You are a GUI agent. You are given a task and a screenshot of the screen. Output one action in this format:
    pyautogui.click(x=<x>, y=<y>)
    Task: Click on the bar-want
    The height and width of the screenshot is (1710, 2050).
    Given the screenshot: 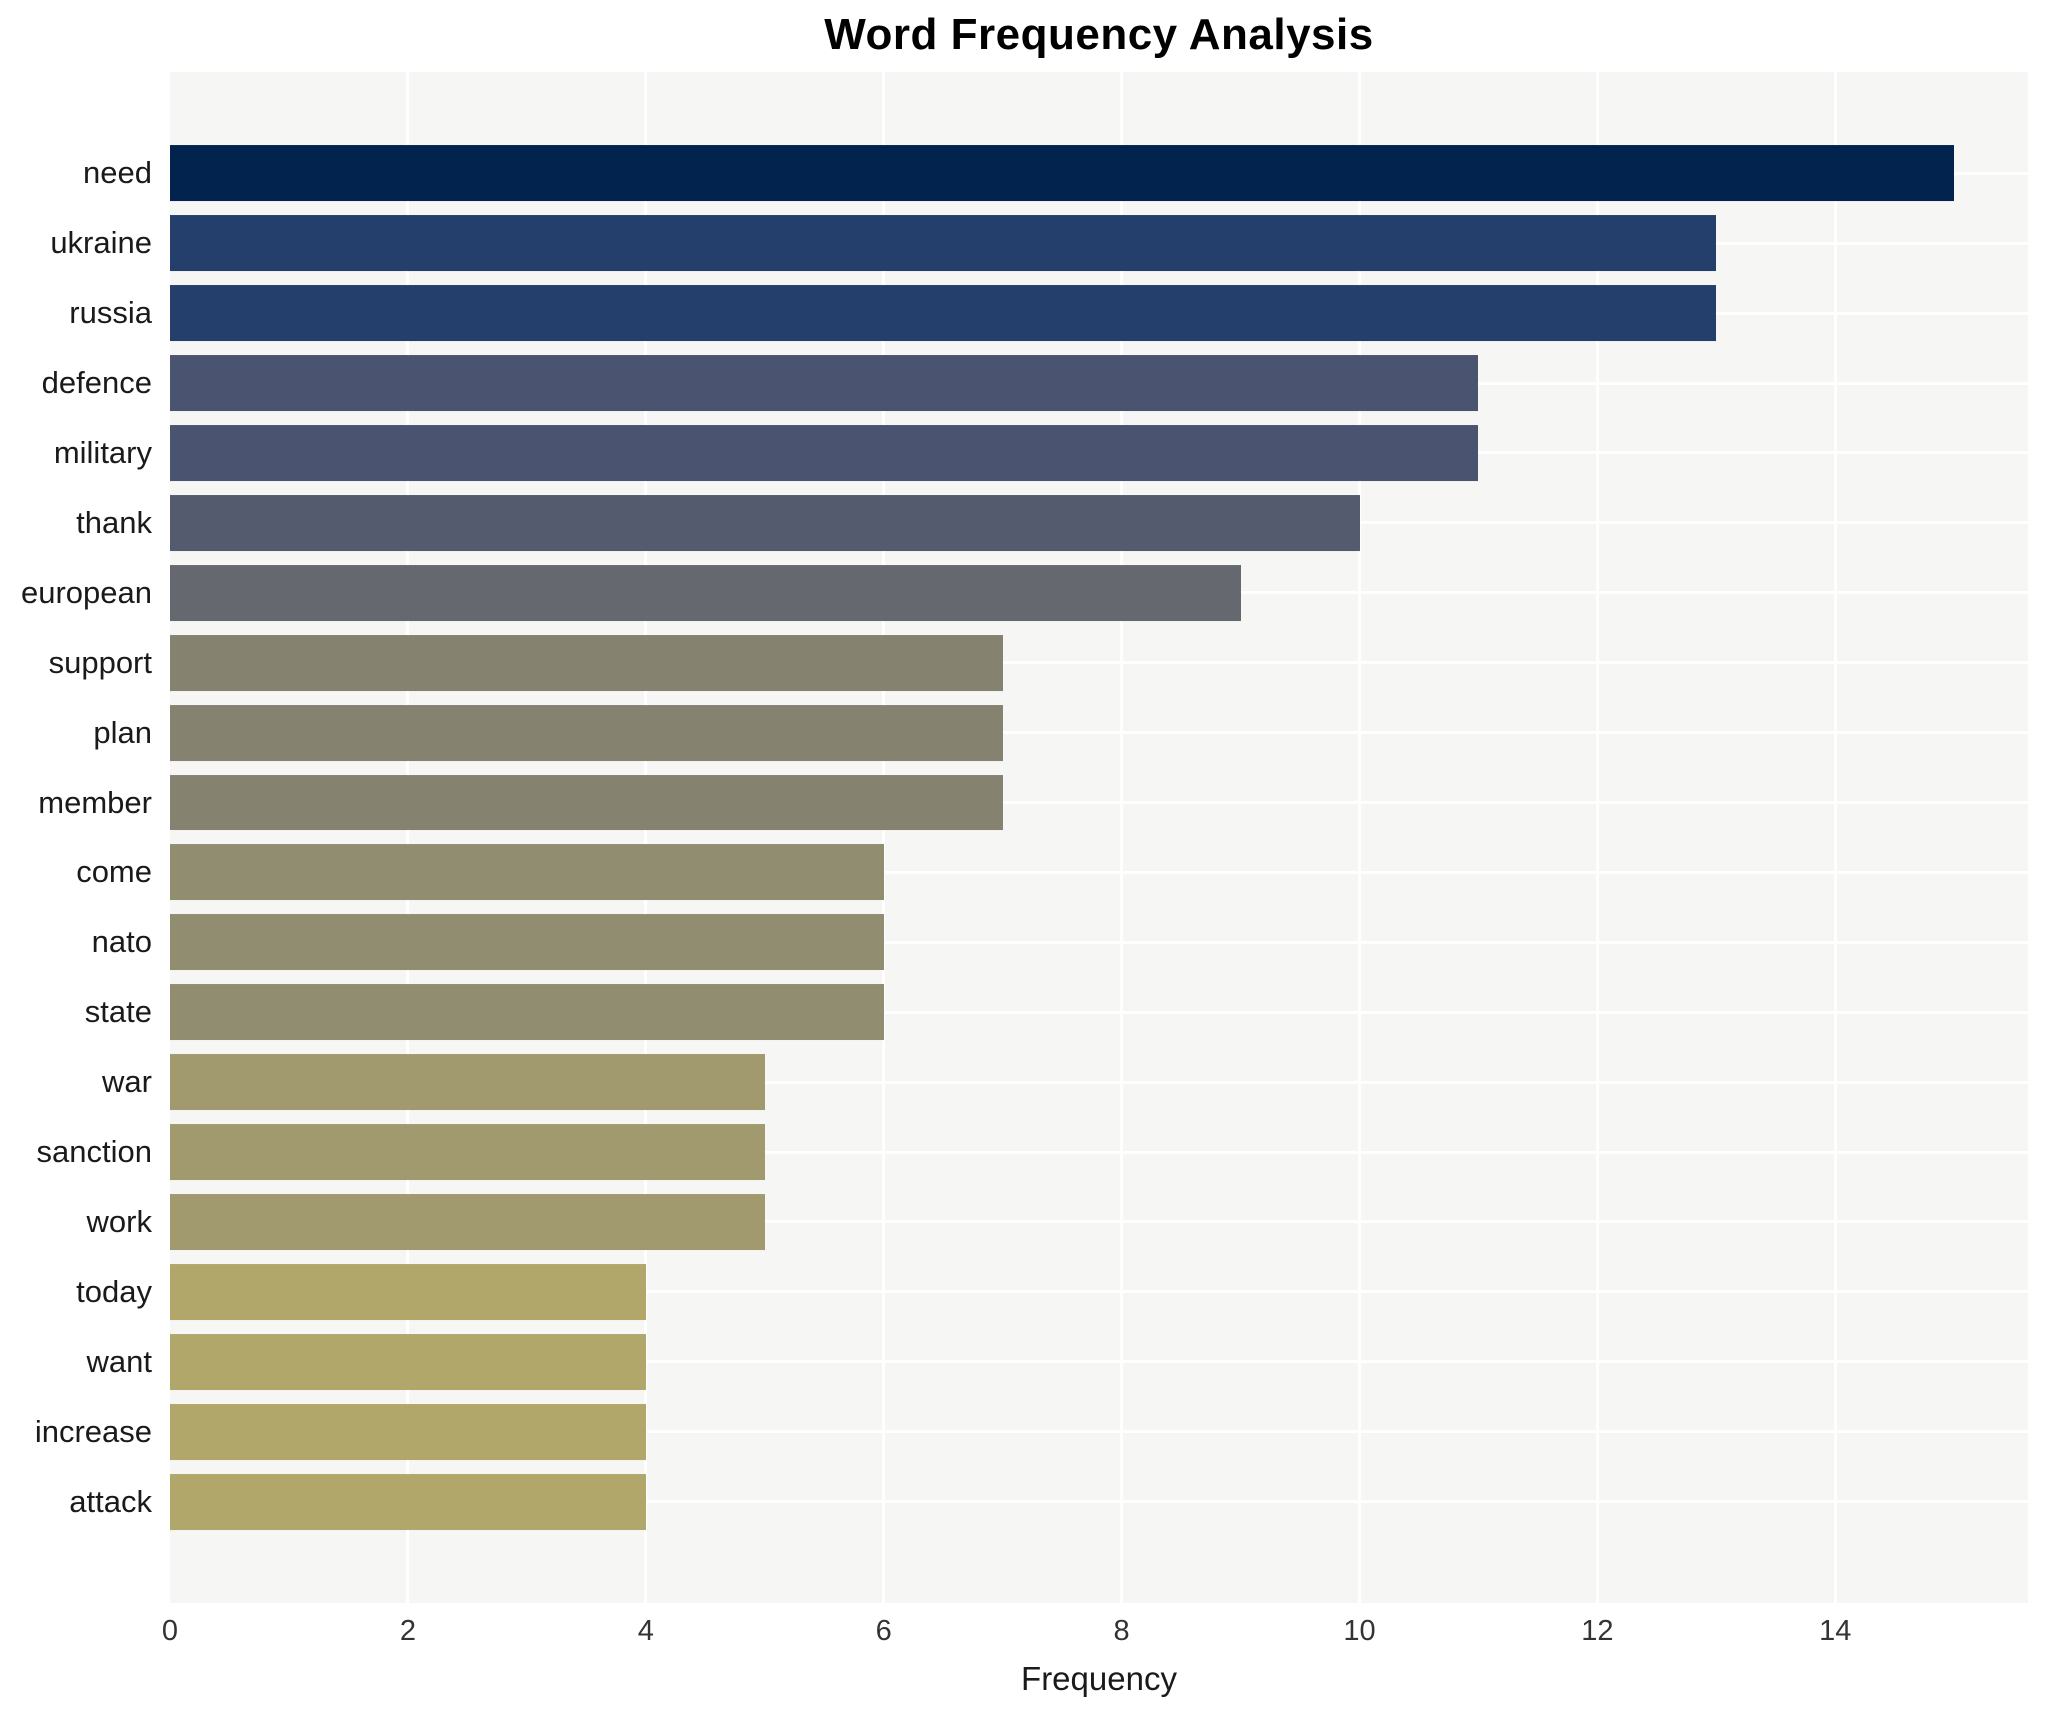 What is the action you would take?
    pyautogui.click(x=408, y=1361)
    